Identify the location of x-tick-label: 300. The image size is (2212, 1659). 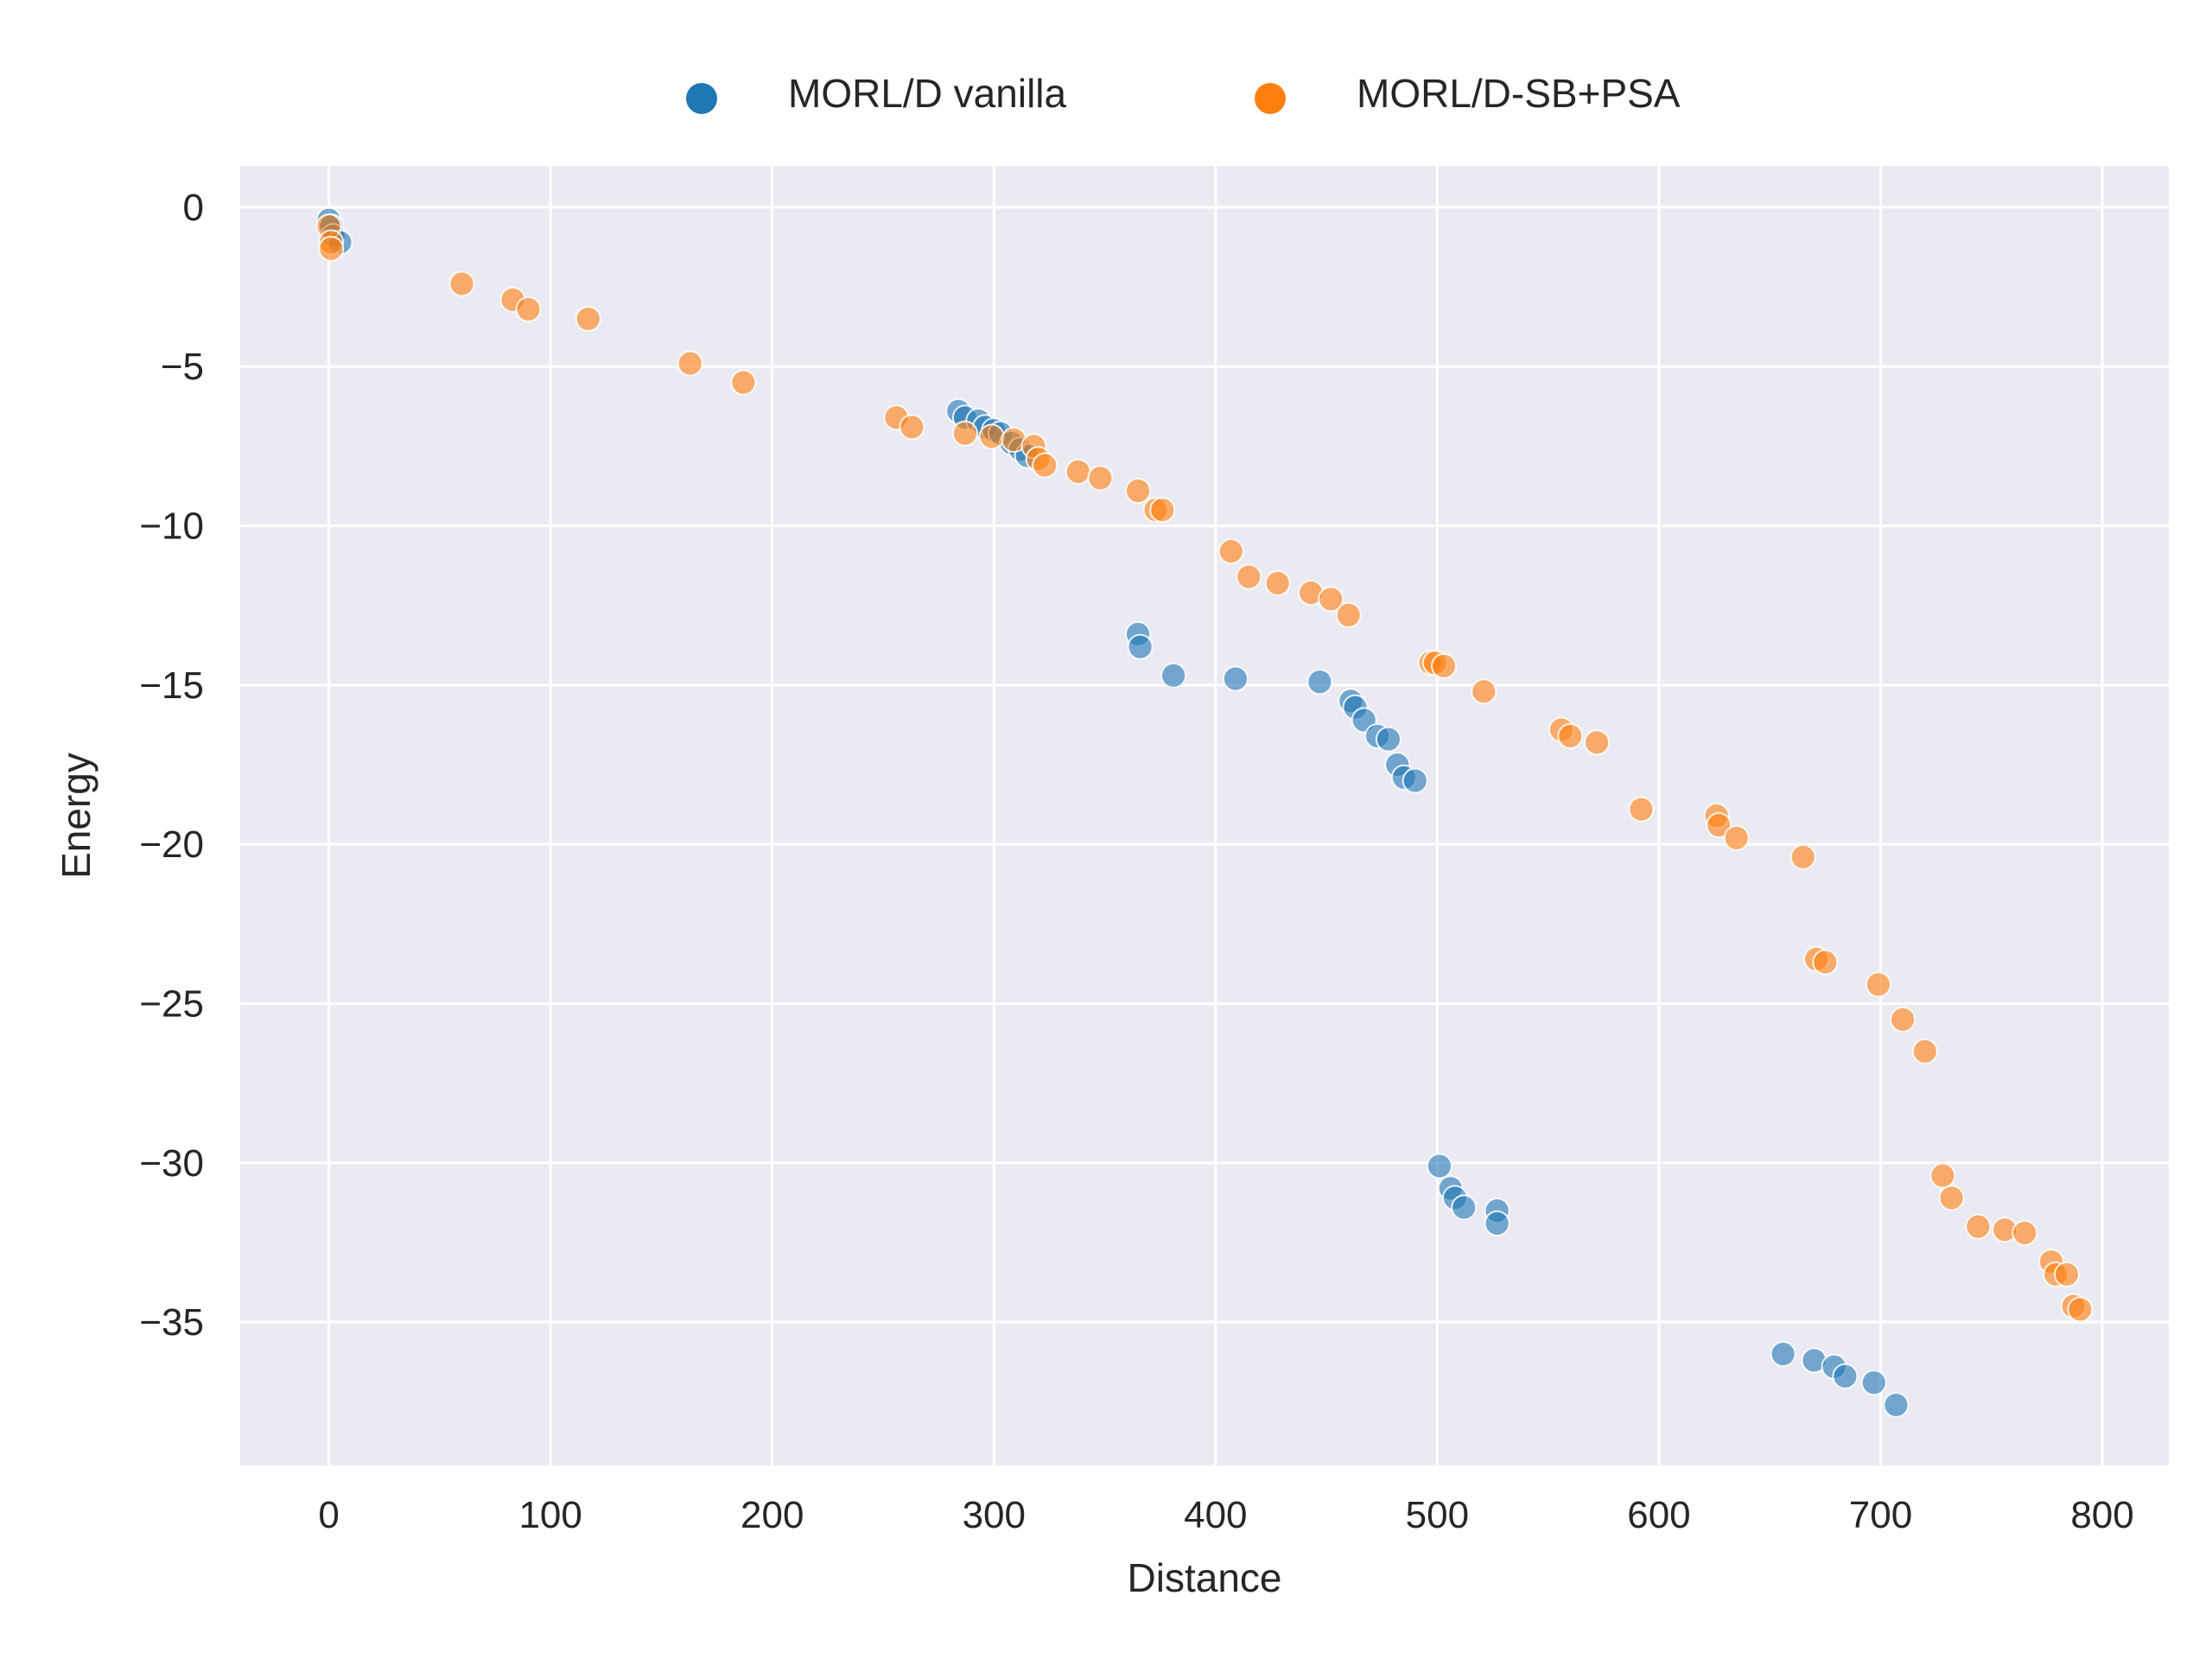
(994, 1515).